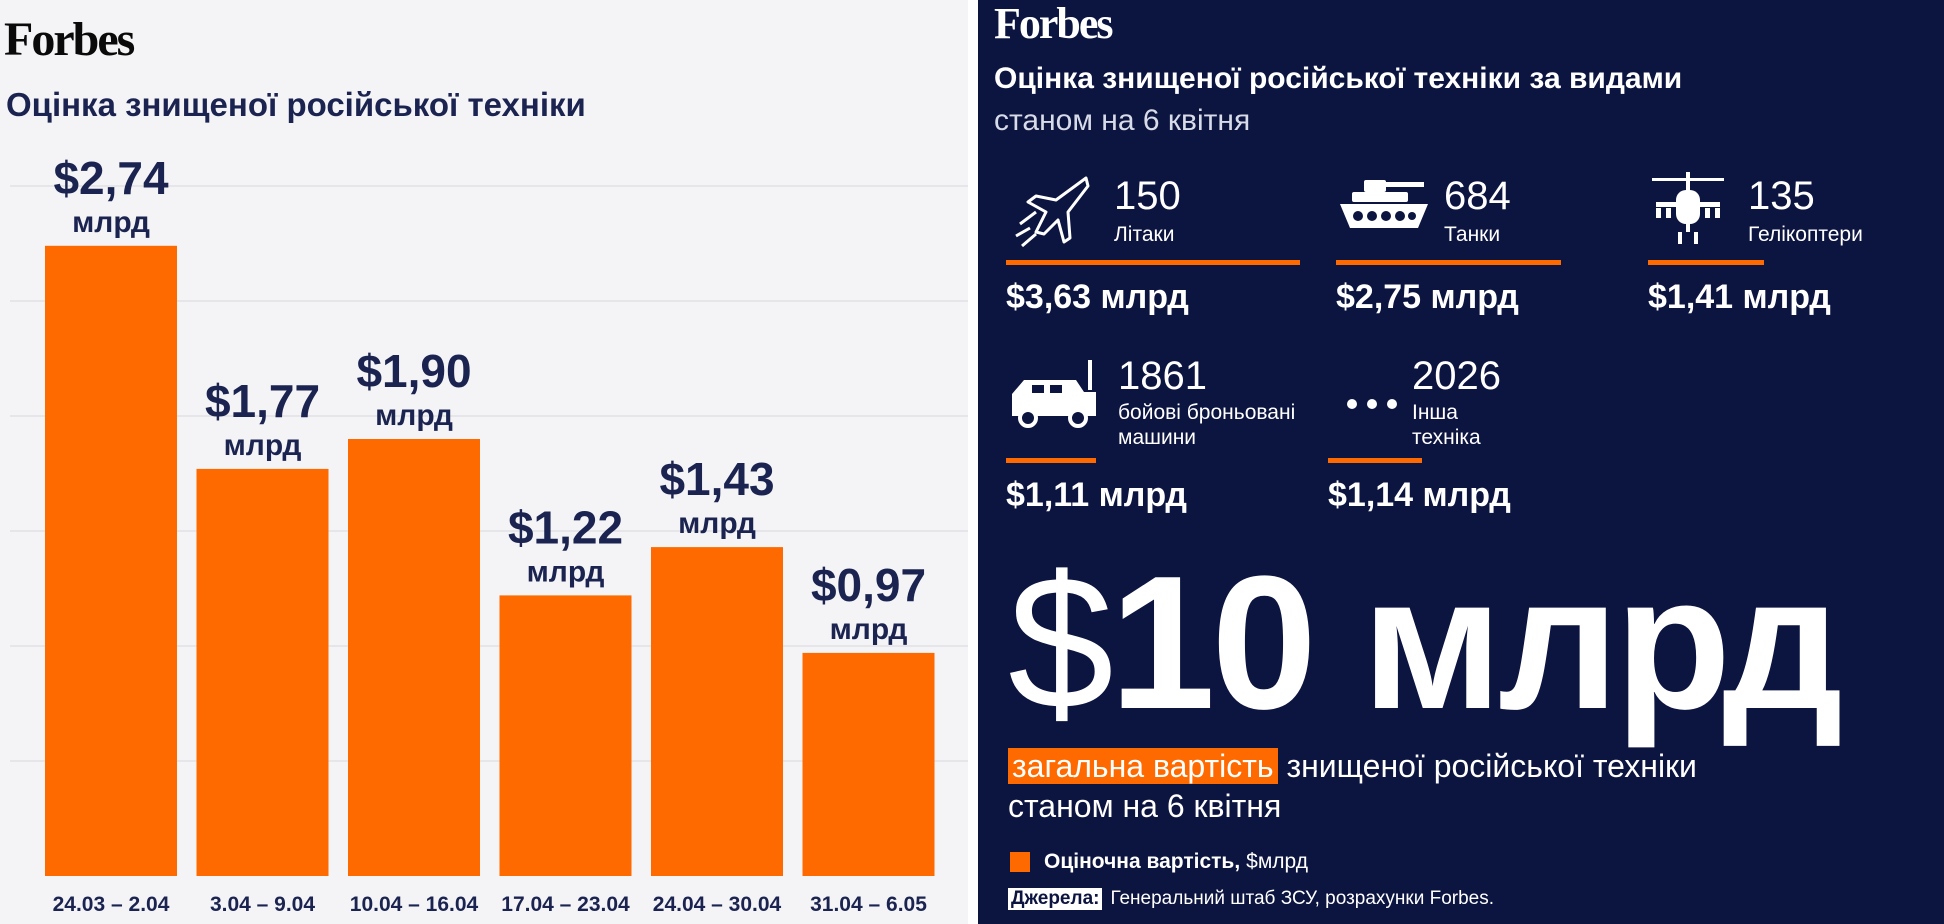 This screenshot has height=924, width=1944. I want to click on helicopters-value: $1,41 млрд, so click(1739, 297).